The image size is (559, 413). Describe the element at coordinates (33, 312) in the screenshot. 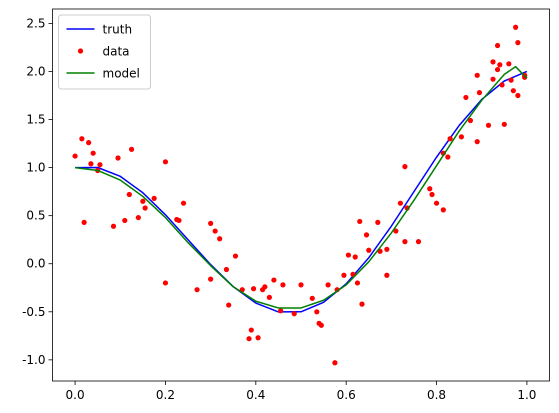

I see `y-tick-label: -0.5` at that location.